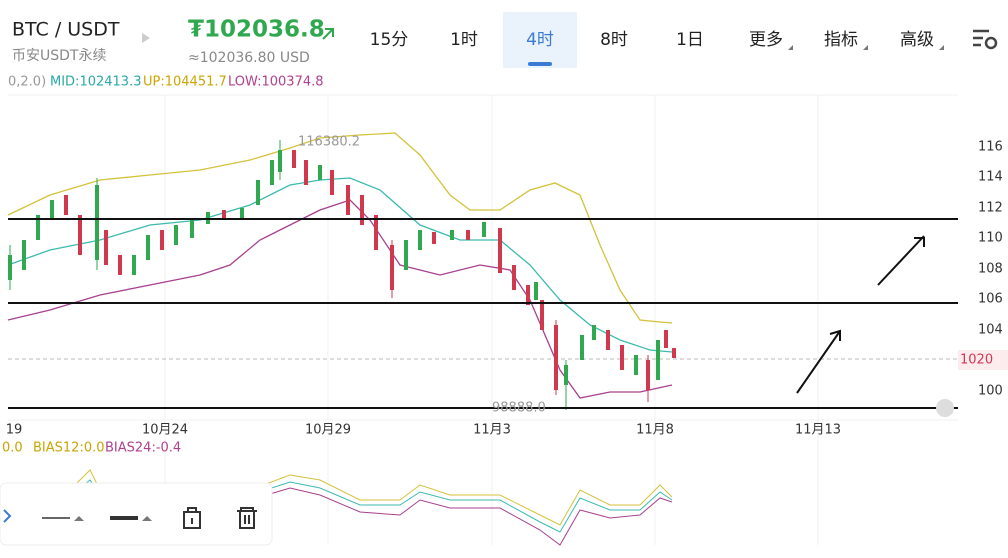 This screenshot has height=558, width=1008. I want to click on tab: 1日, so click(690, 40).